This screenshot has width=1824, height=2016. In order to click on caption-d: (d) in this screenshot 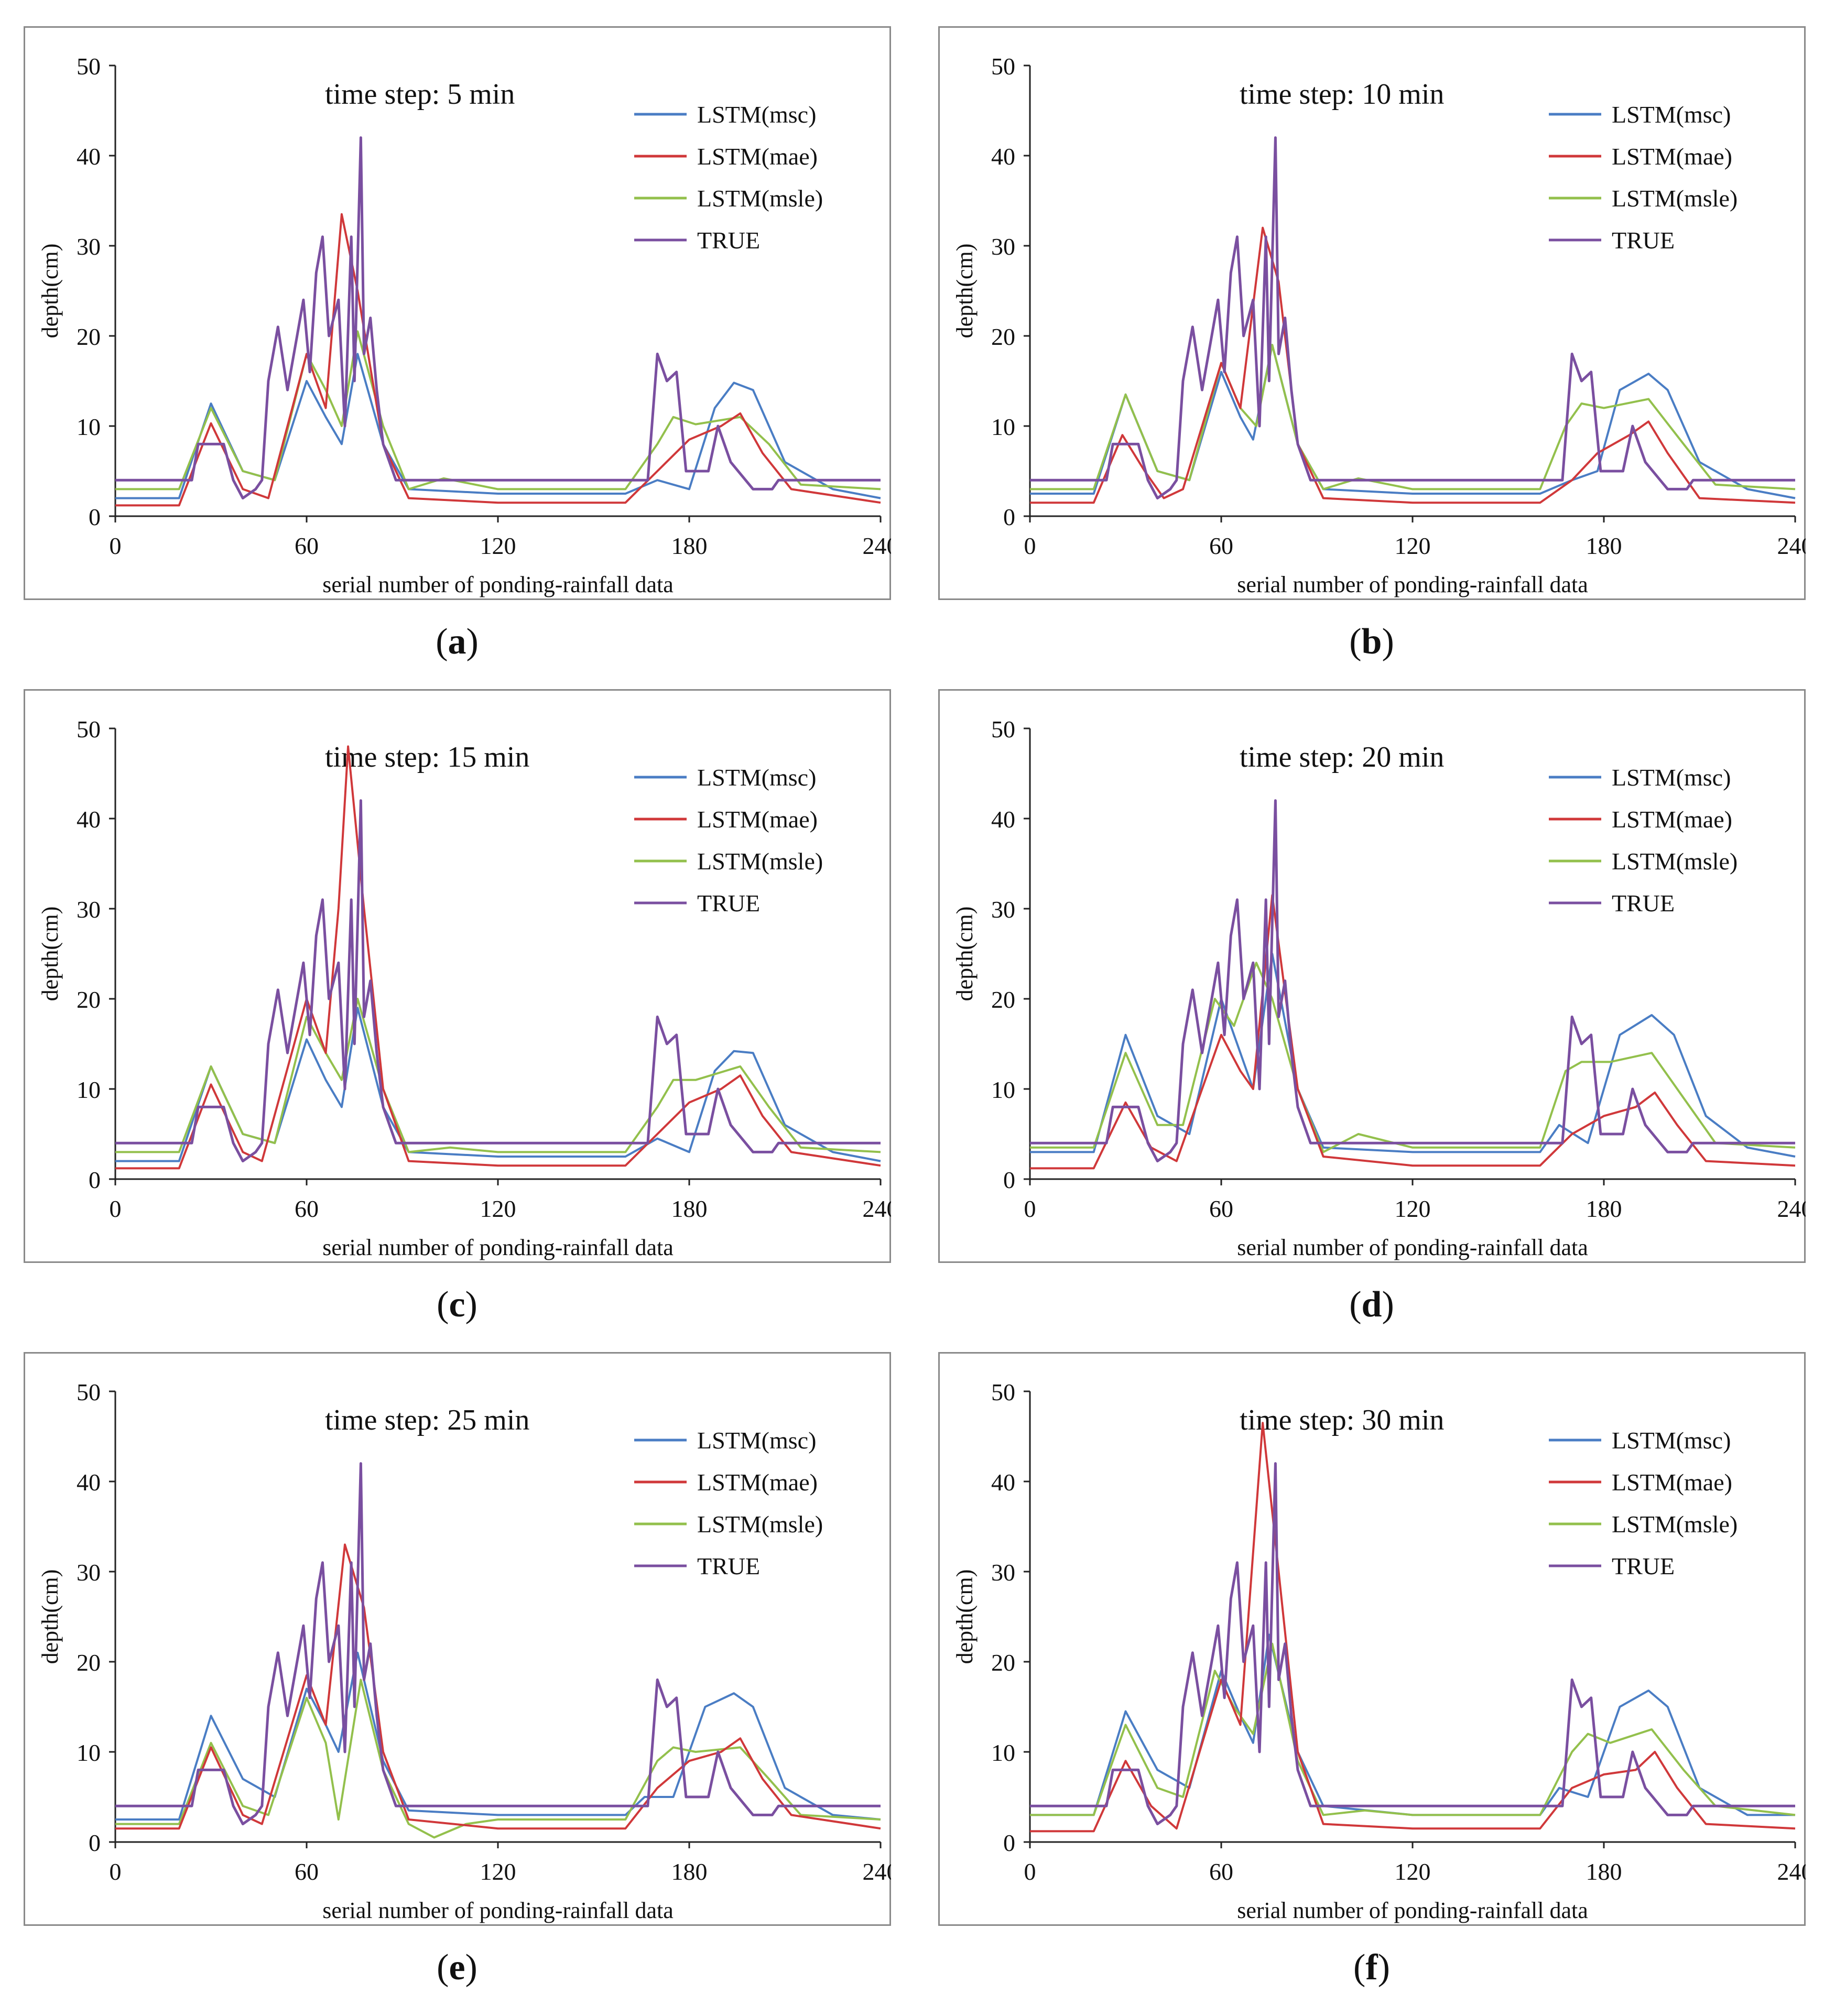, I will do `click(1372, 1304)`.